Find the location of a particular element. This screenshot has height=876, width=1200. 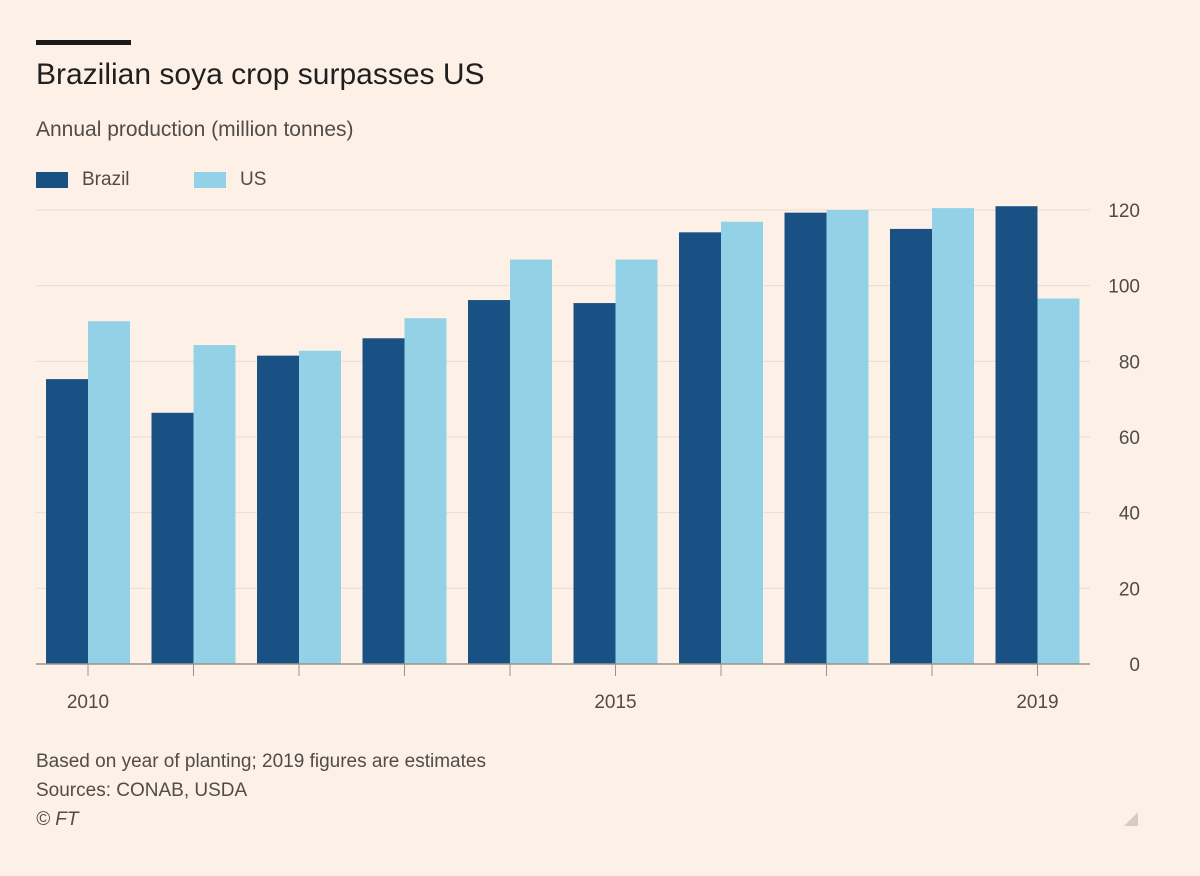

bar-us-2016 is located at coordinates (742, 442).